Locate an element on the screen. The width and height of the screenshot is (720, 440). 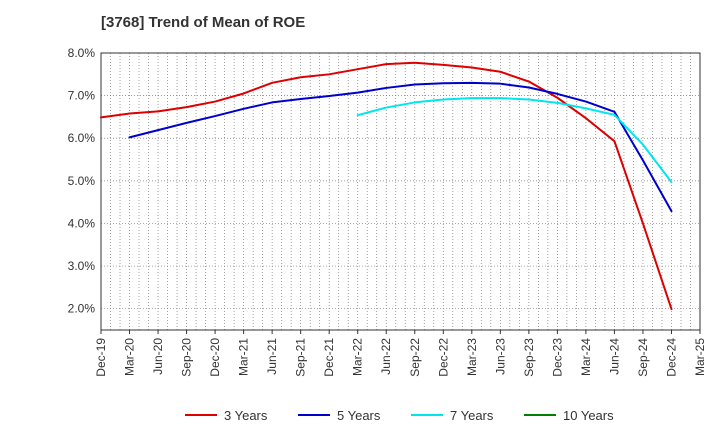
x-tick-label: Sep-21 is located at coordinates (301, 357).